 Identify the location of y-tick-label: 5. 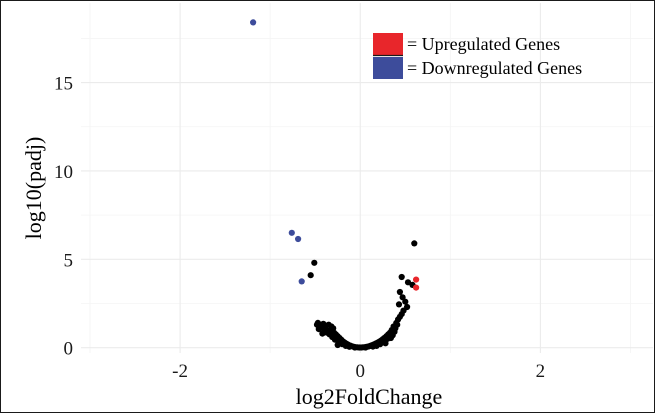
(69, 260).